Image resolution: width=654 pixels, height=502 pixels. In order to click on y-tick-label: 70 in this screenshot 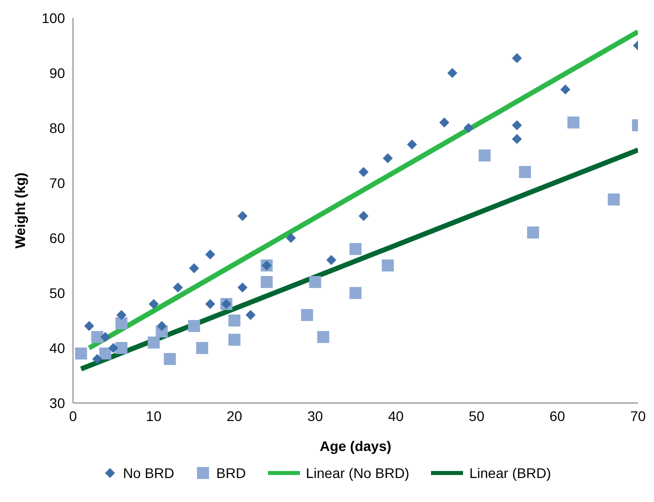, I will do `click(57, 182)`.